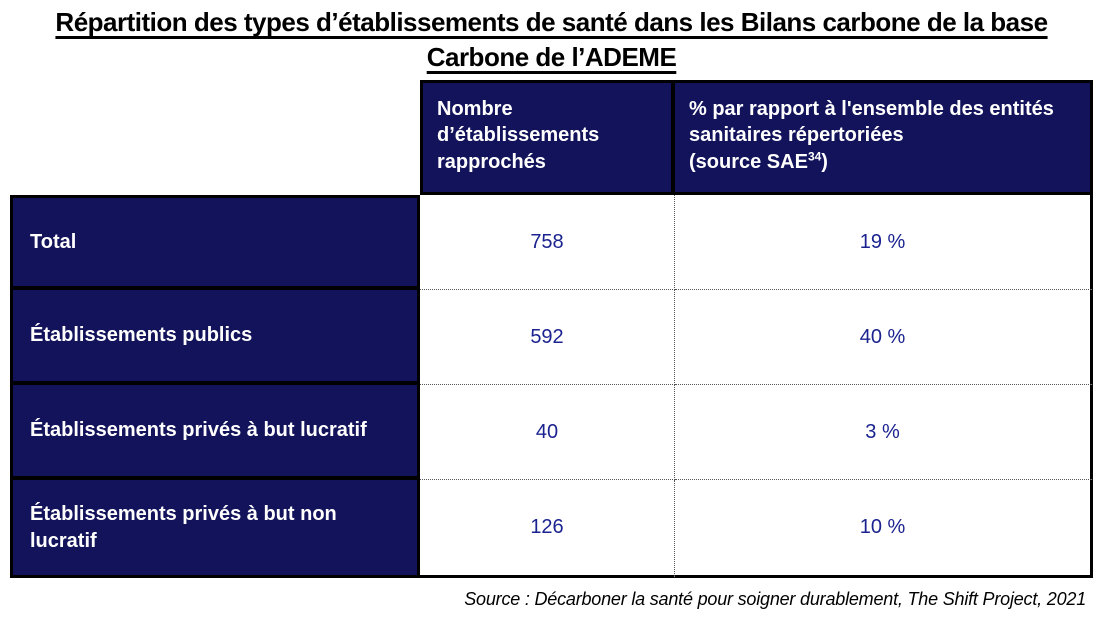 This screenshot has width=1103, height=628. I want to click on row-total-pct: 19 %, so click(884, 242).